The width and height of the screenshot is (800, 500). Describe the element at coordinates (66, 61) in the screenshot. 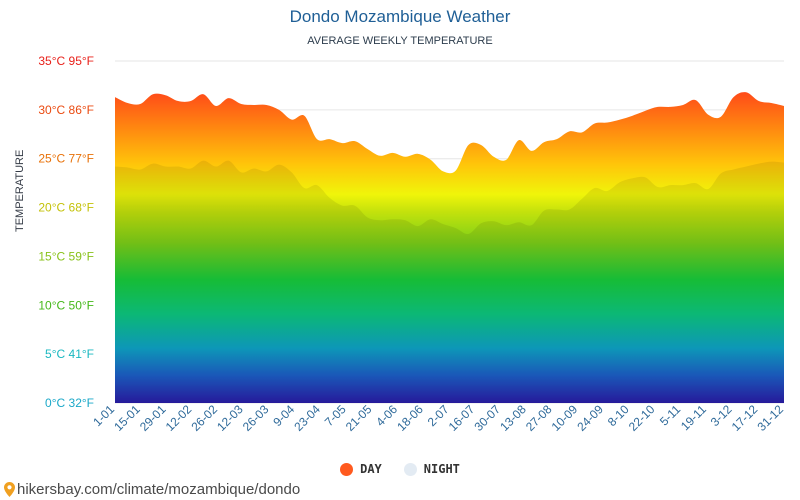

I see `y-tick-label: 35°C 95°F` at that location.